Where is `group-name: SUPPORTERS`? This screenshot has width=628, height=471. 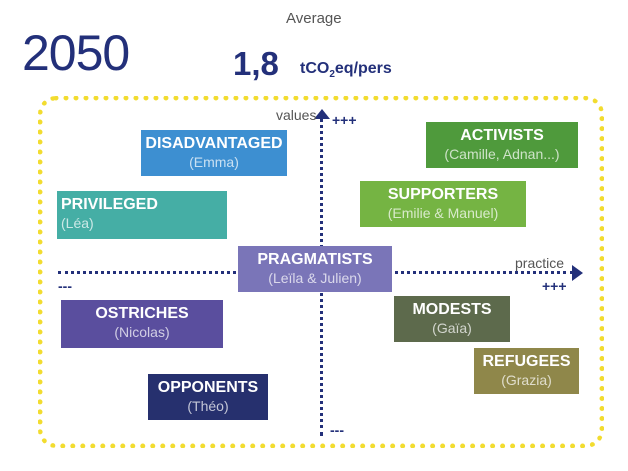 group-name: SUPPORTERS is located at coordinates (443, 194).